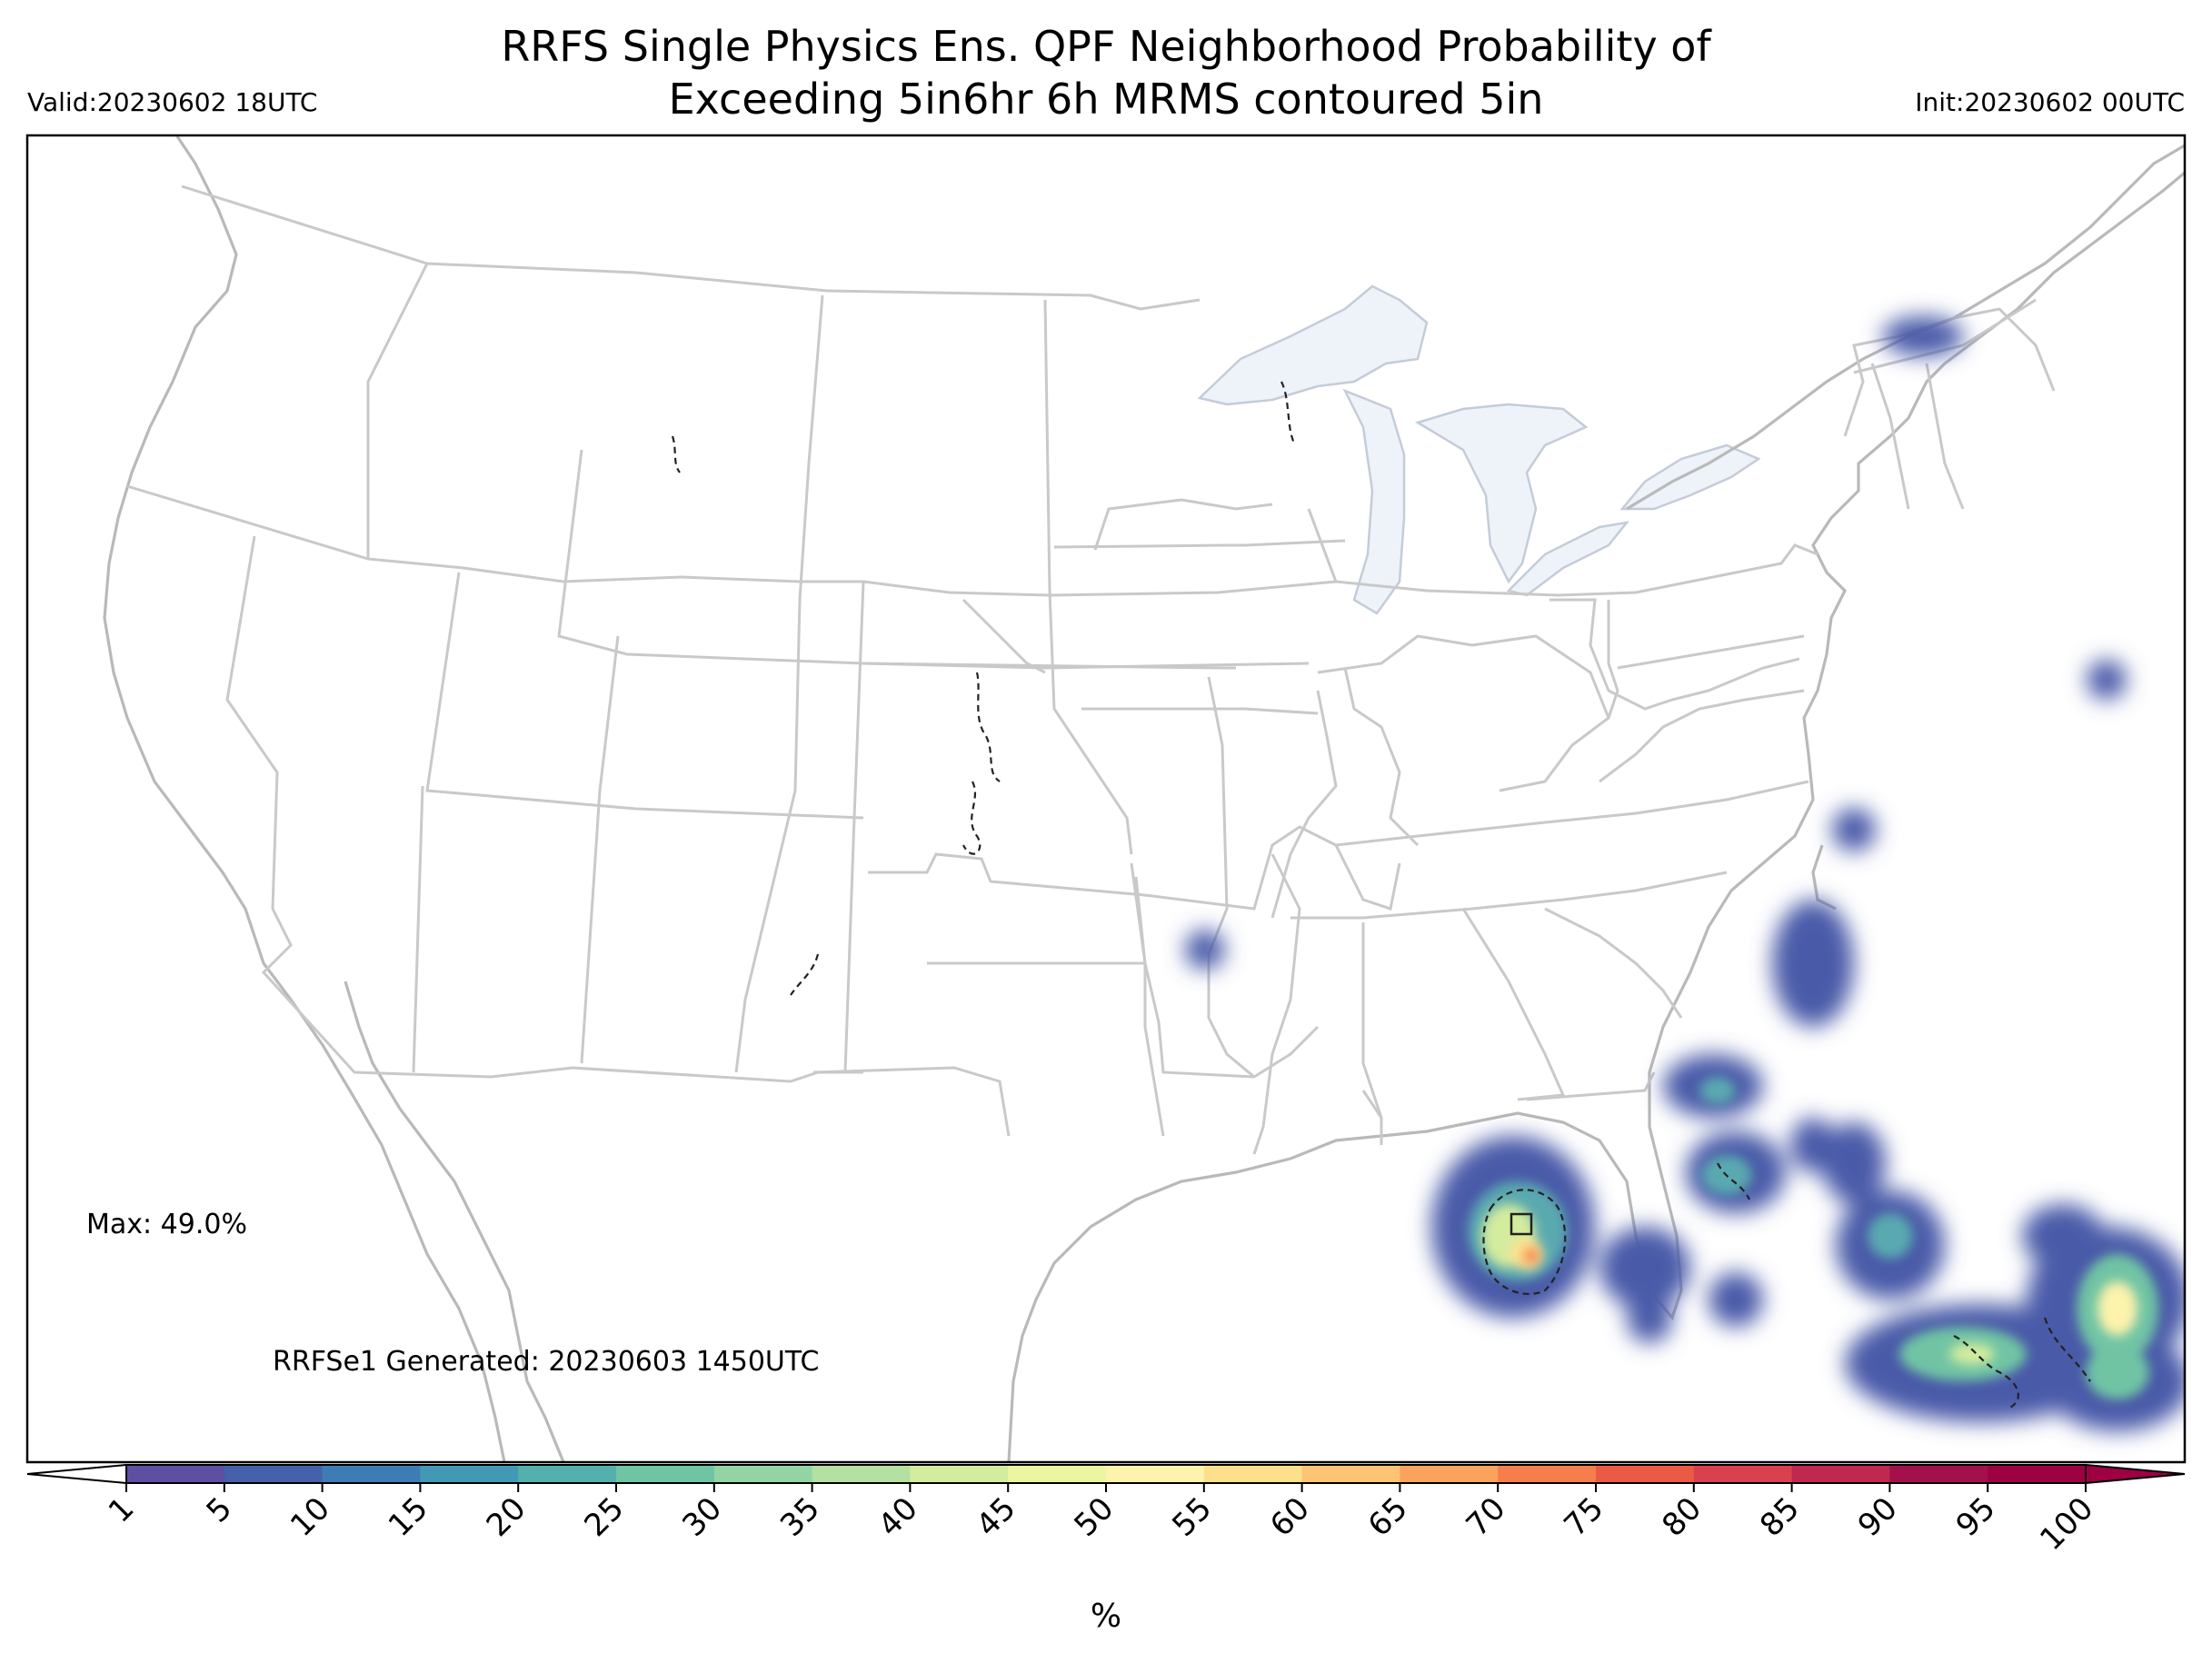  I want to click on colorbar-tick-label: 45, so click(996, 1517).